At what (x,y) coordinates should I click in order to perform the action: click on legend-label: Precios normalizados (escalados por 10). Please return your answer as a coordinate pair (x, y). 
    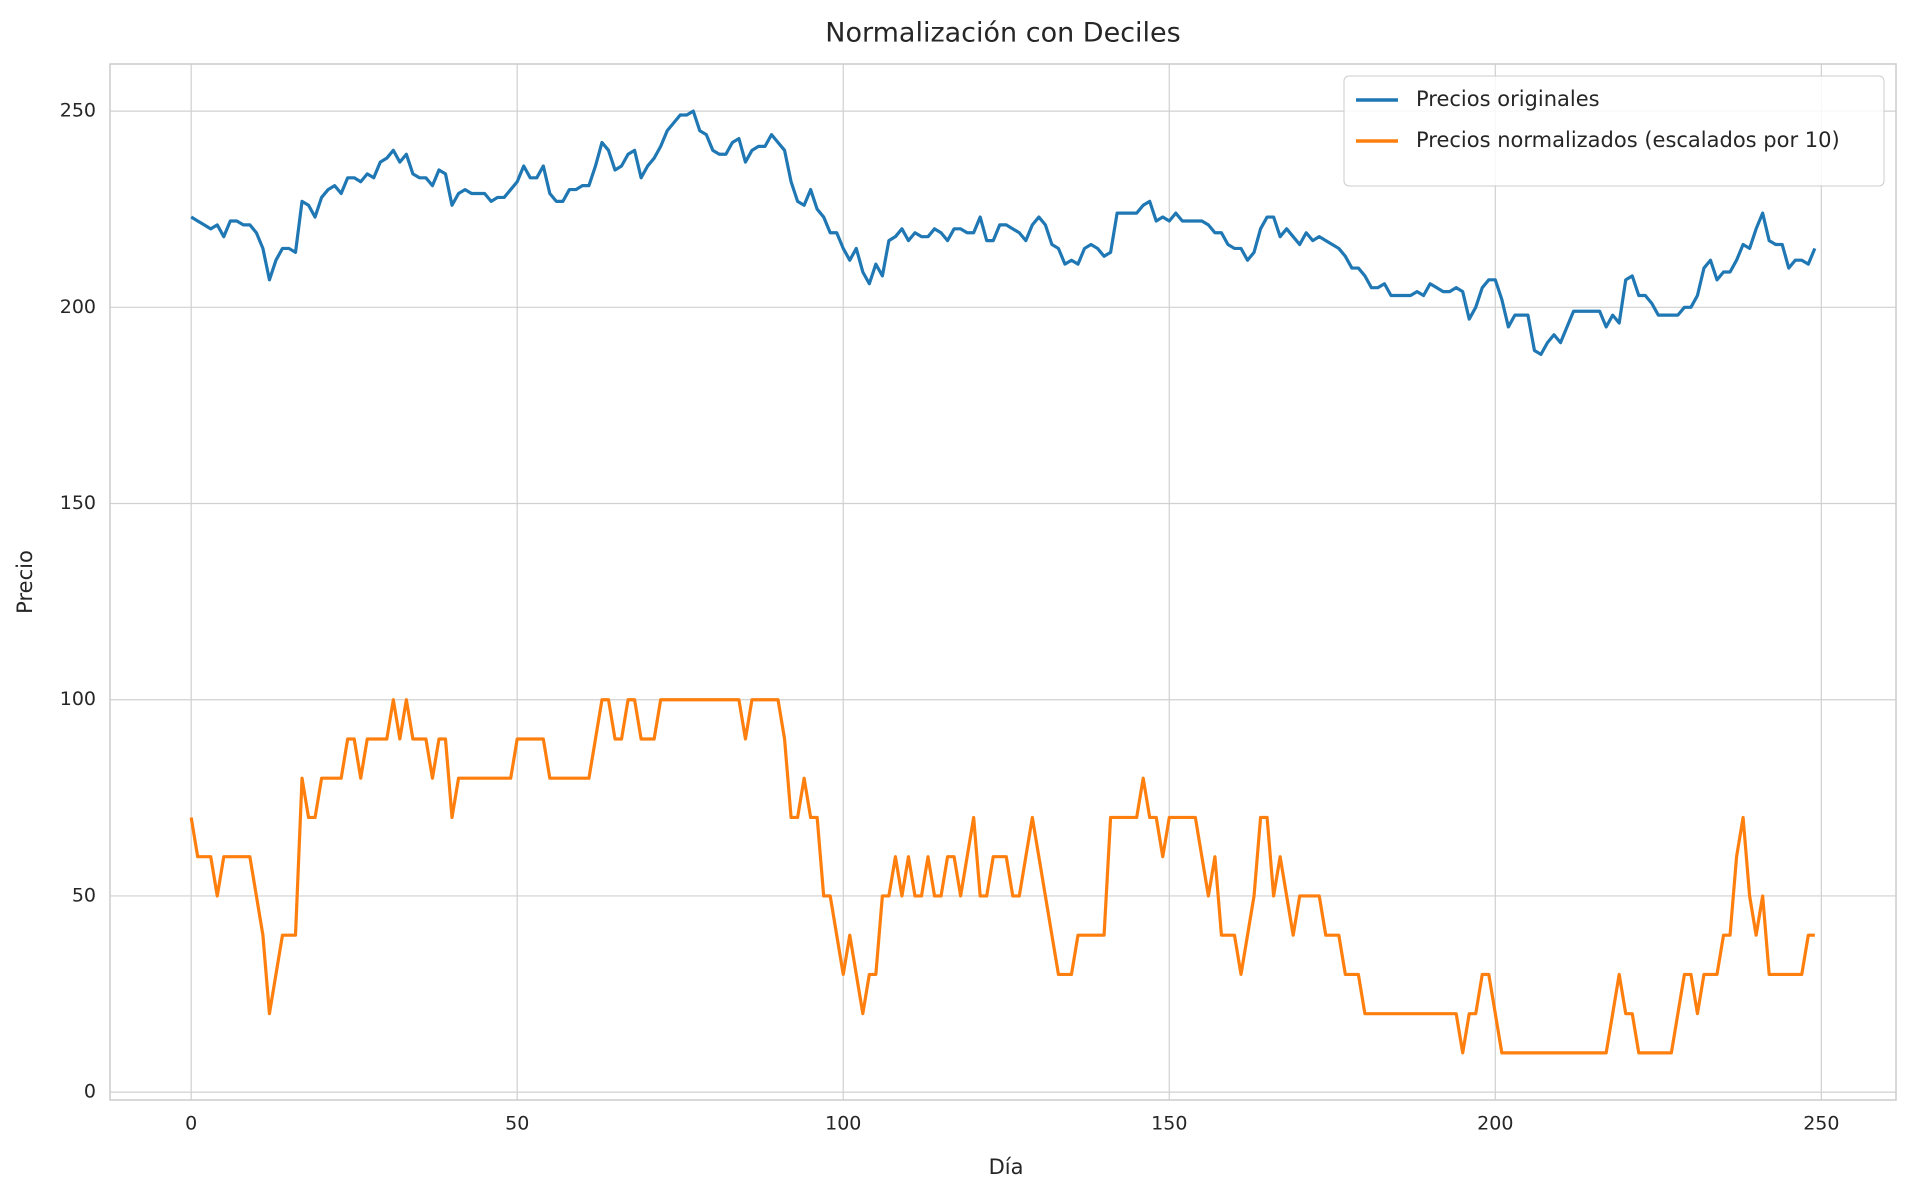
    Looking at the image, I should click on (1628, 140).